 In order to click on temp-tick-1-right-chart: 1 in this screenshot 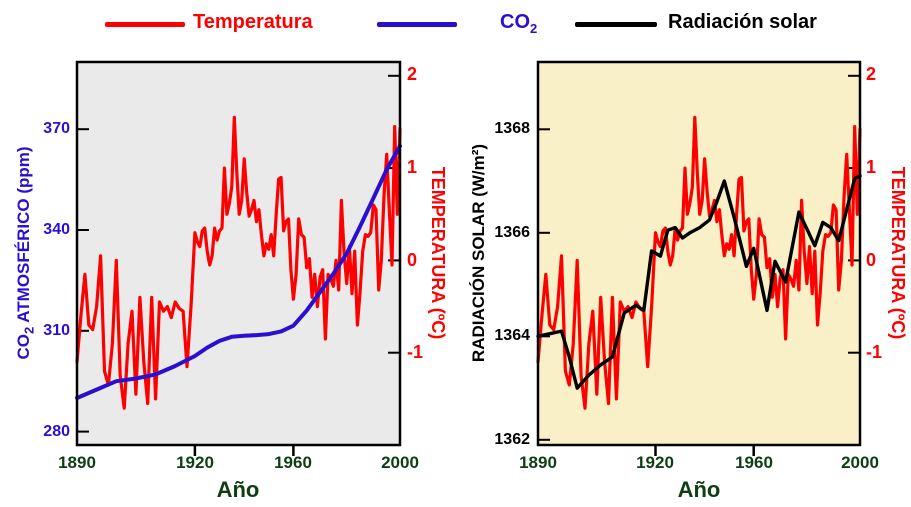, I will do `click(871, 167)`.